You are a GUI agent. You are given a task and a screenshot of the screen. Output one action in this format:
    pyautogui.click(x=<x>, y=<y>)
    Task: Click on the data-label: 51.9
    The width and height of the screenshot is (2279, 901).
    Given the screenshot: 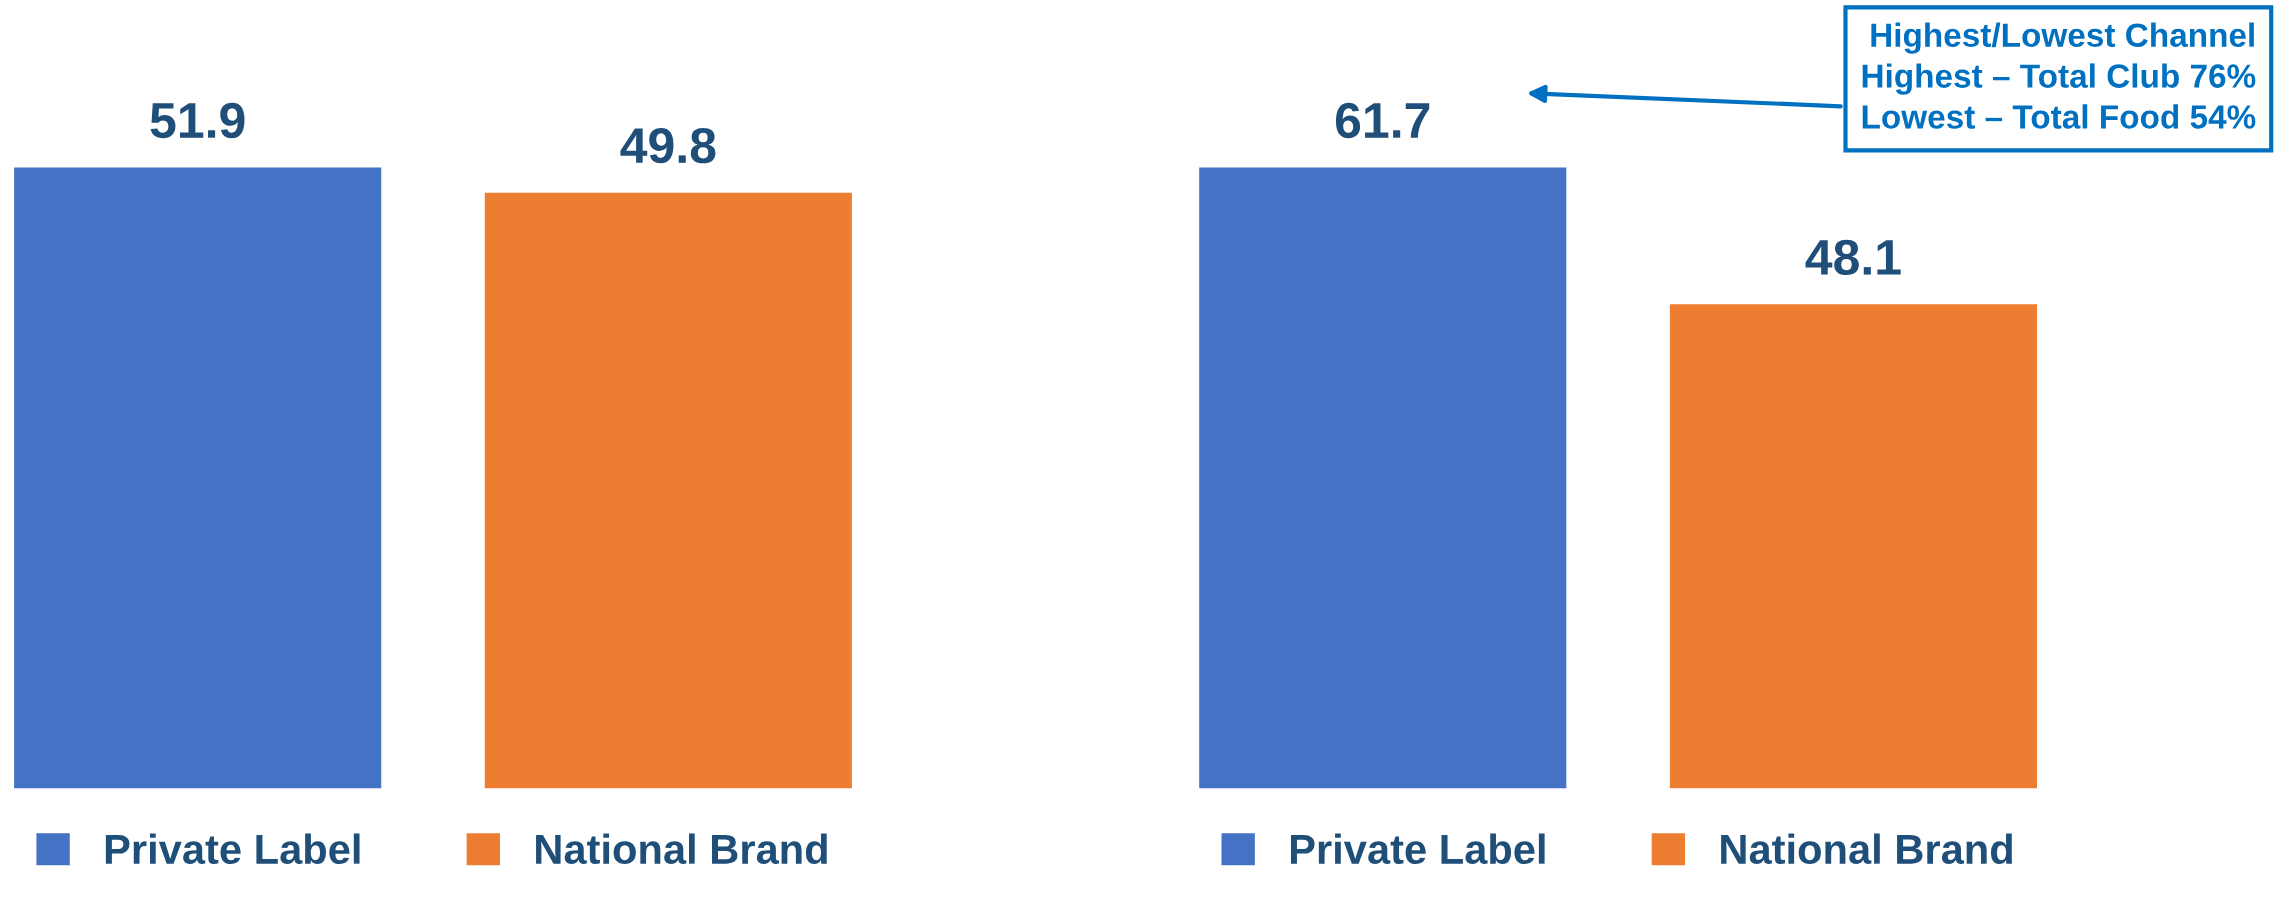 What is the action you would take?
    pyautogui.click(x=197, y=120)
    